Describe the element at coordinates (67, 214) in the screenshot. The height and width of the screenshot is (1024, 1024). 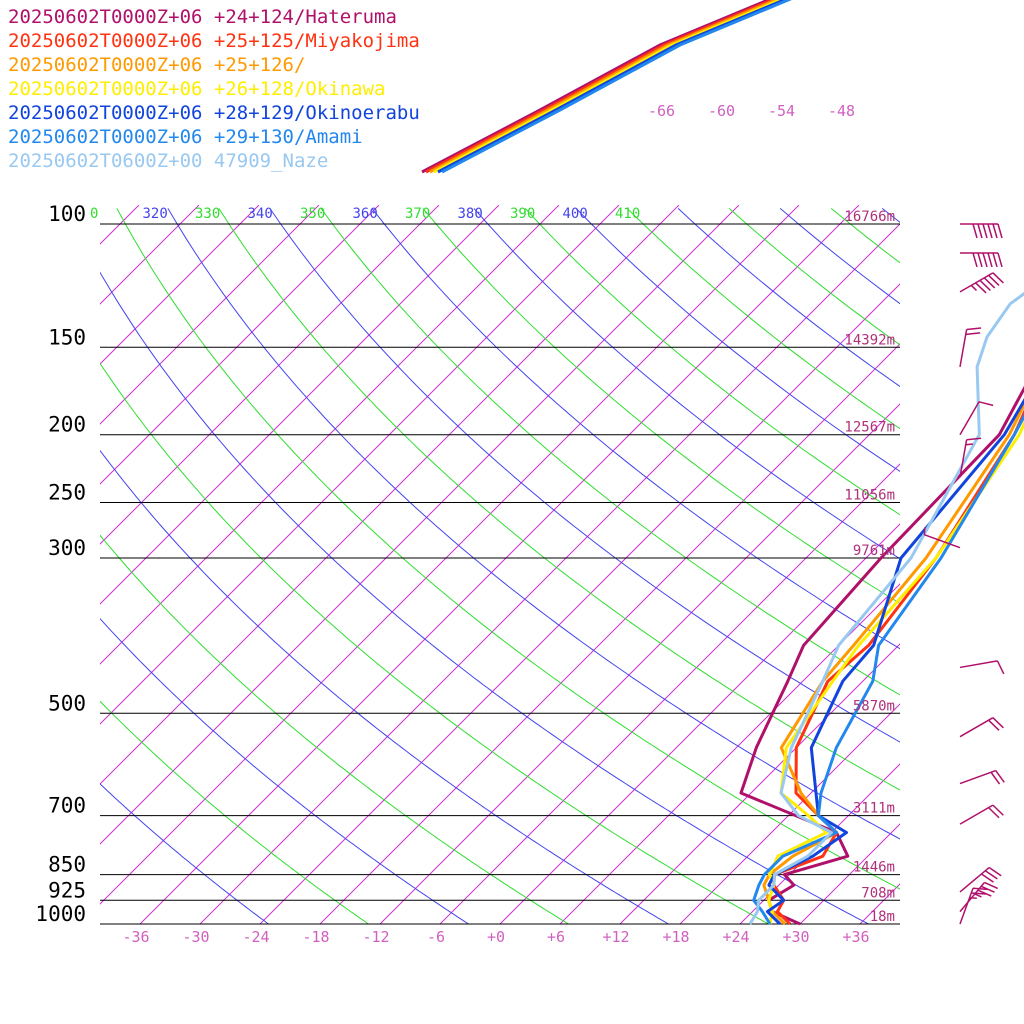
I see `pressure-label: 100` at that location.